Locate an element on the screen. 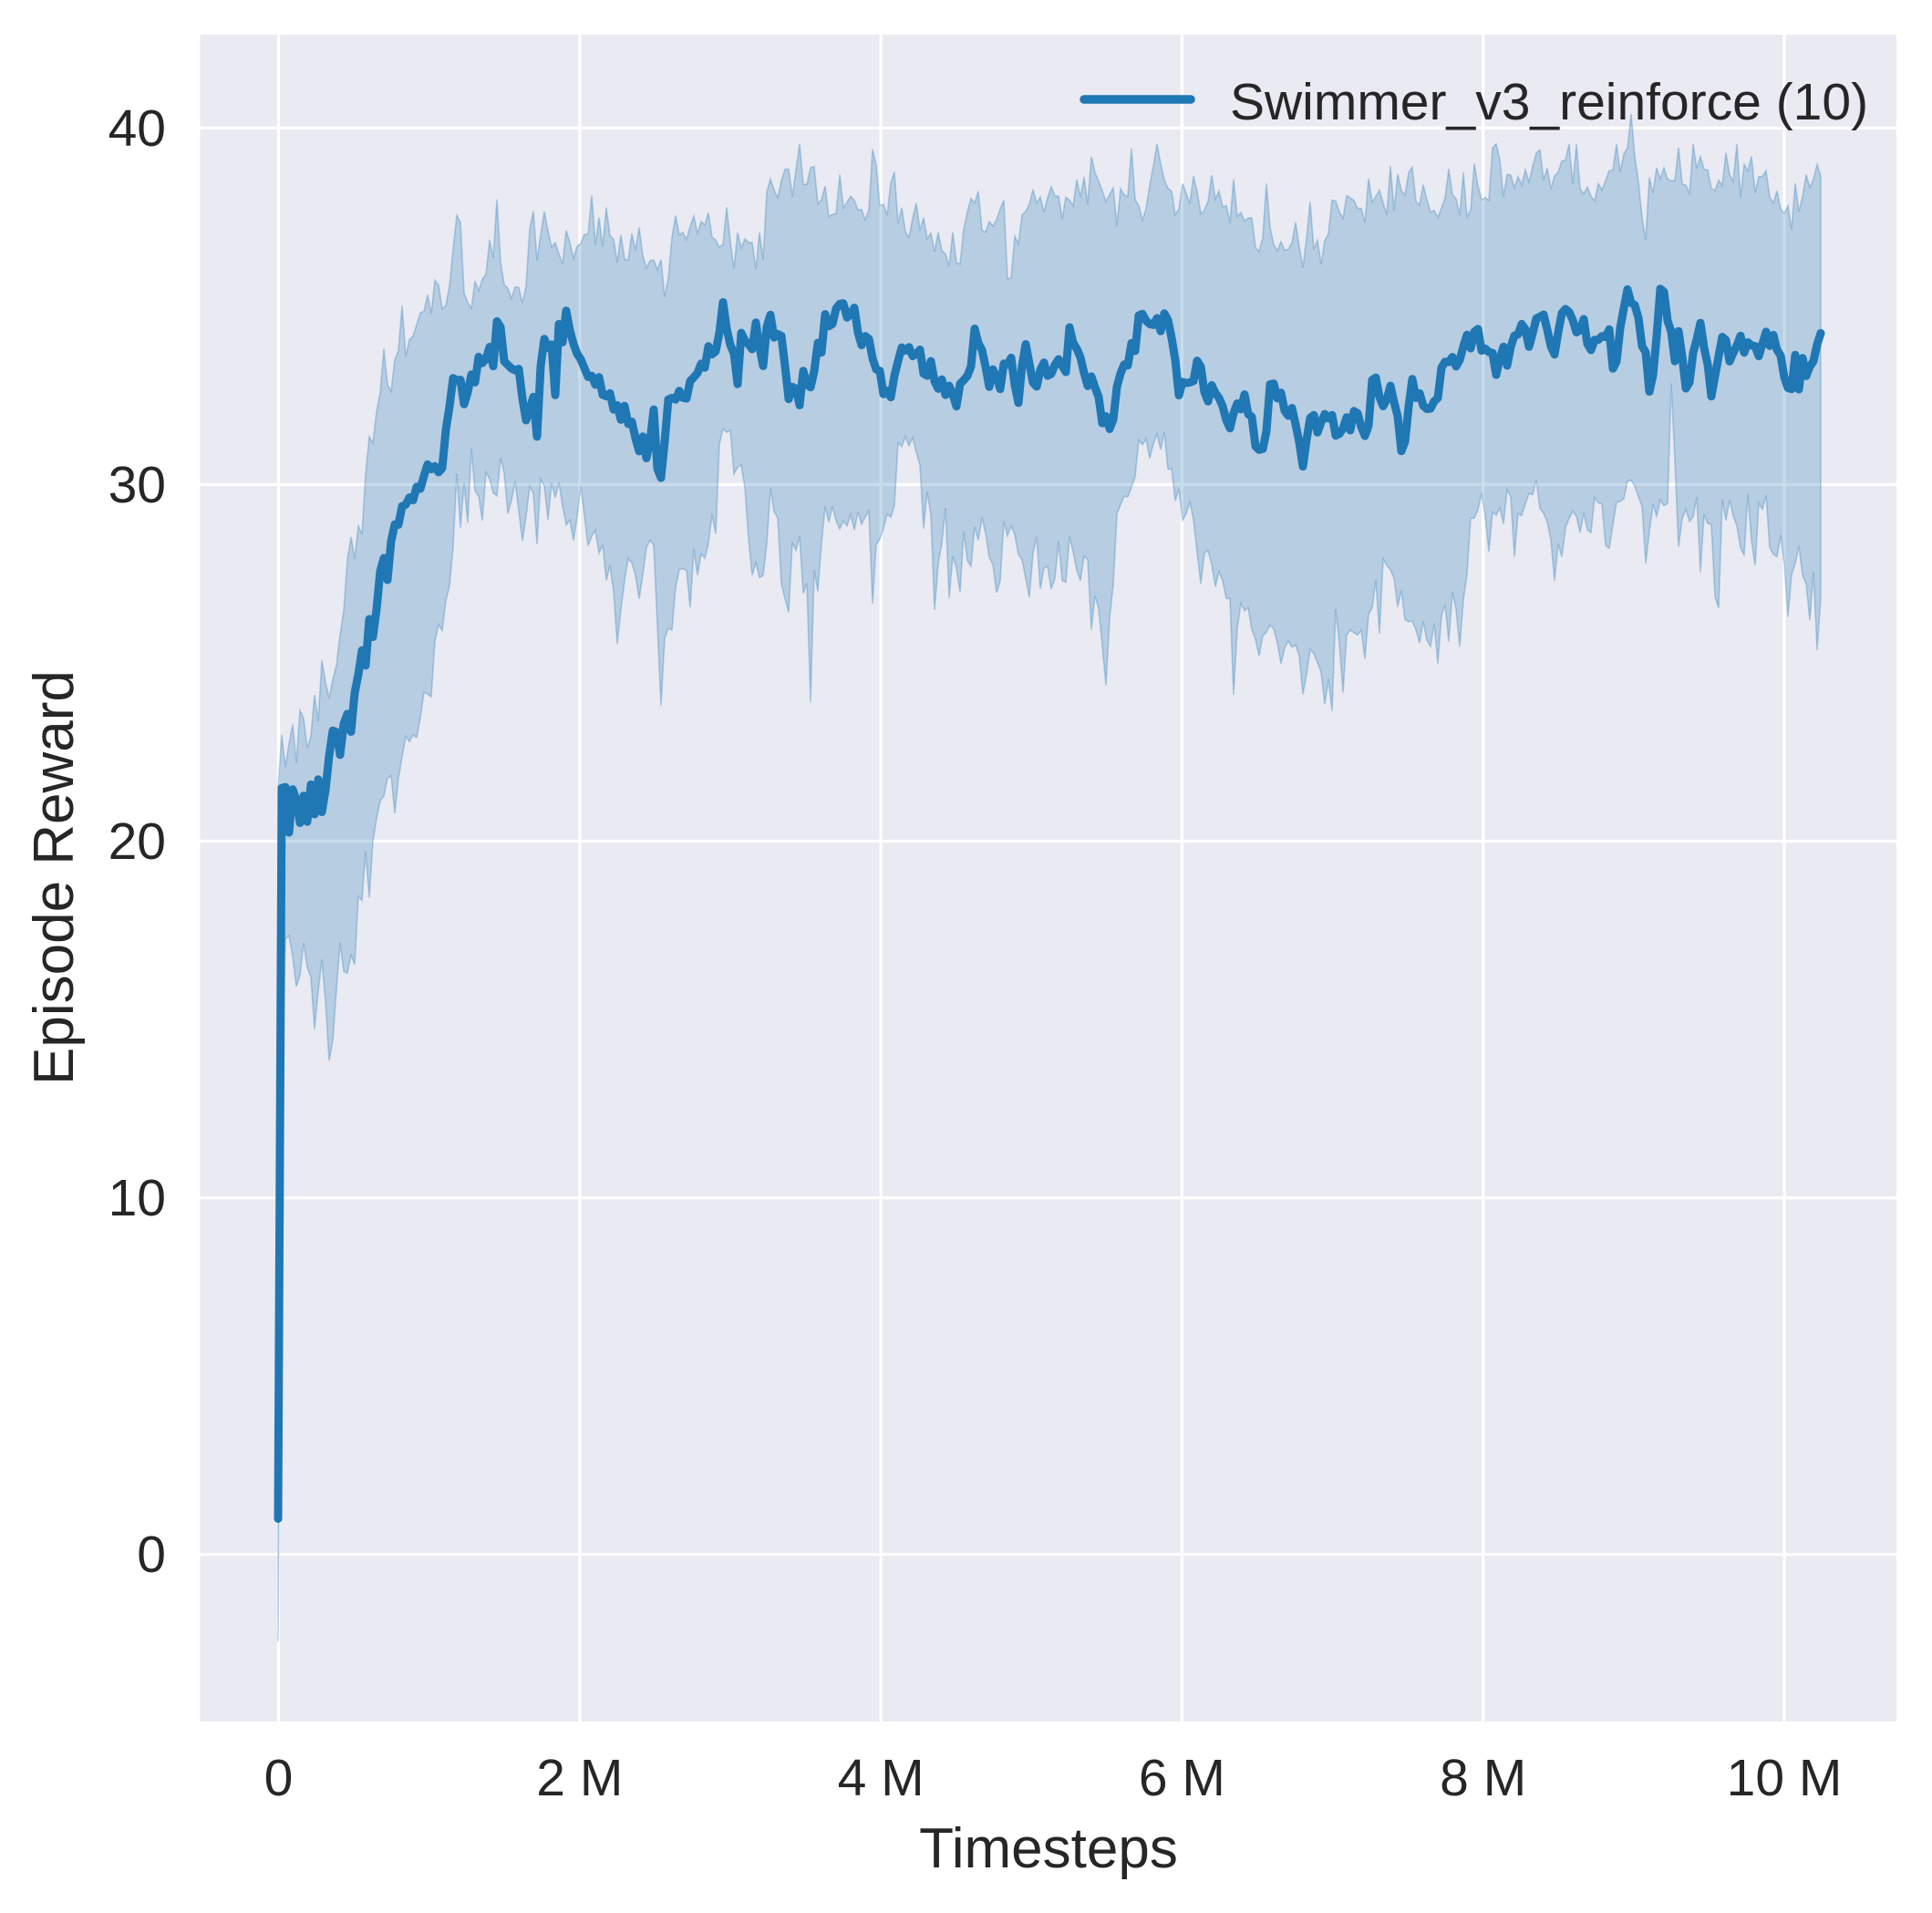  svg-text: 8 M is located at coordinates (1483, 1778).